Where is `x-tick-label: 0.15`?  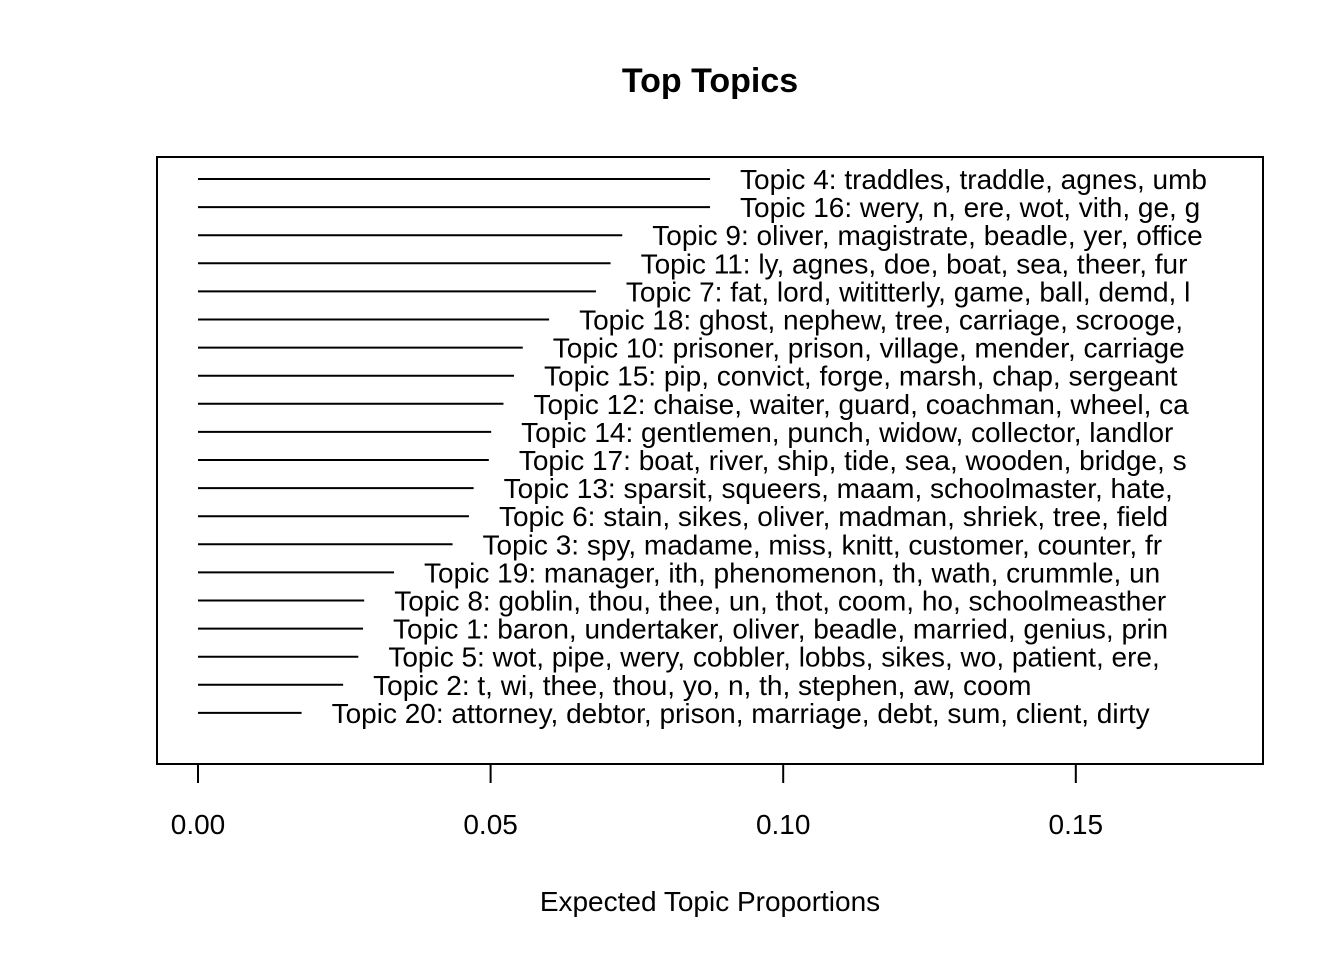 x-tick-label: 0.15 is located at coordinates (1076, 824).